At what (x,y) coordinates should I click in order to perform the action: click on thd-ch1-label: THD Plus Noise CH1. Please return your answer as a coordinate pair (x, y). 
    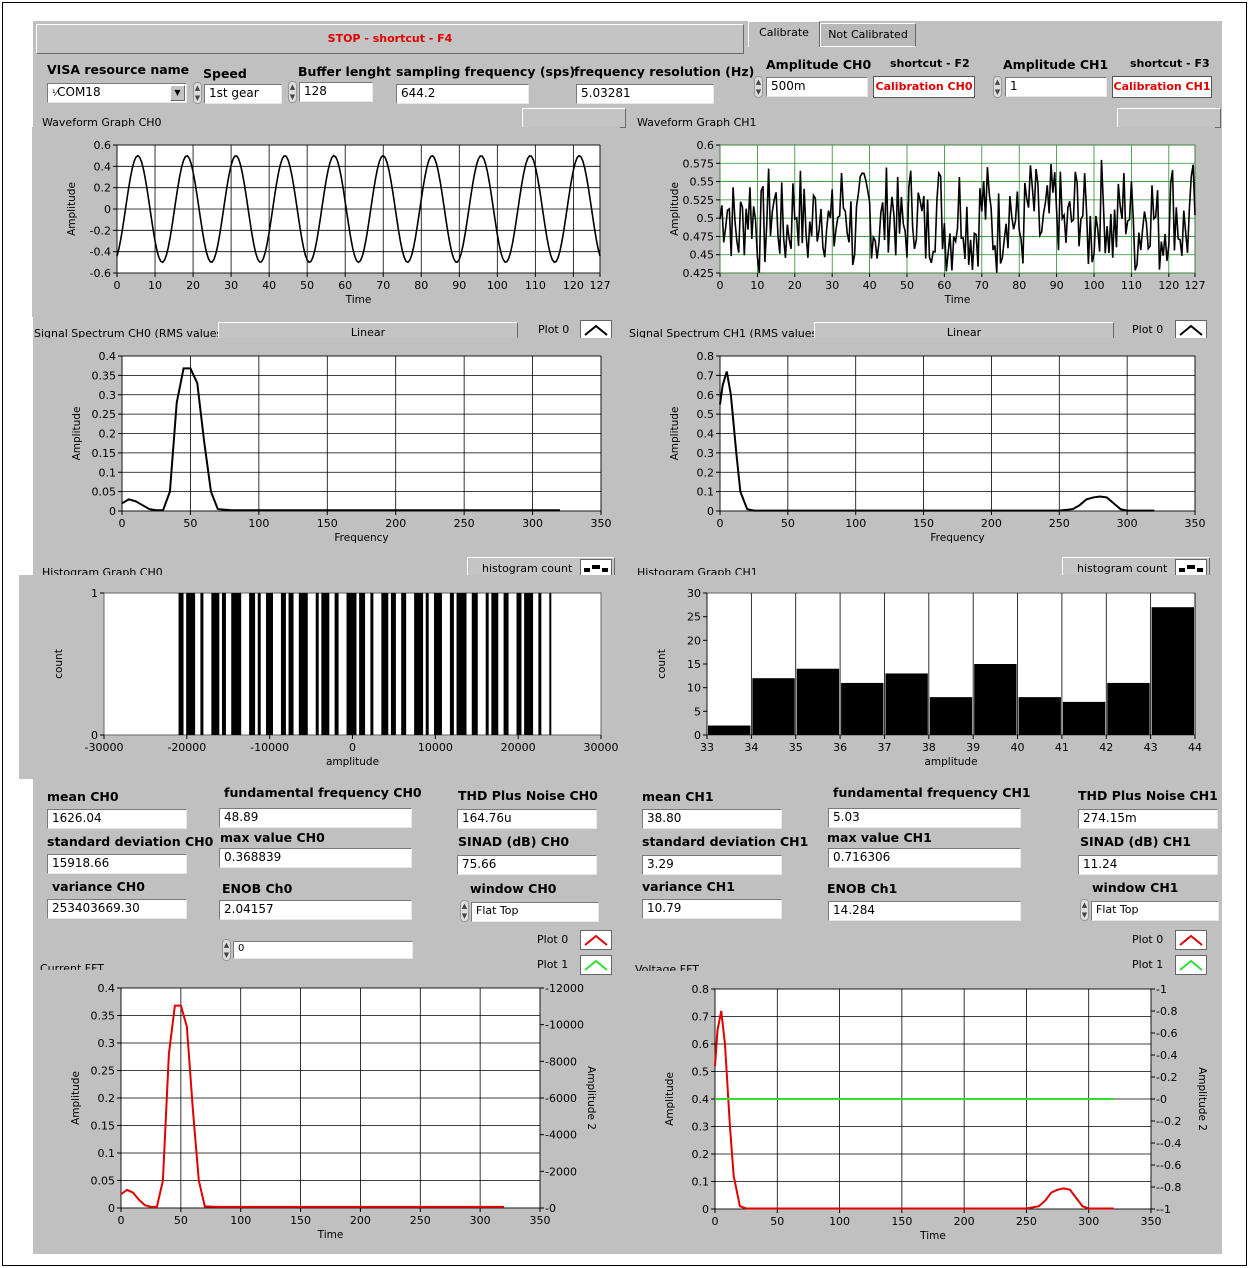
    Looking at the image, I should click on (1148, 795).